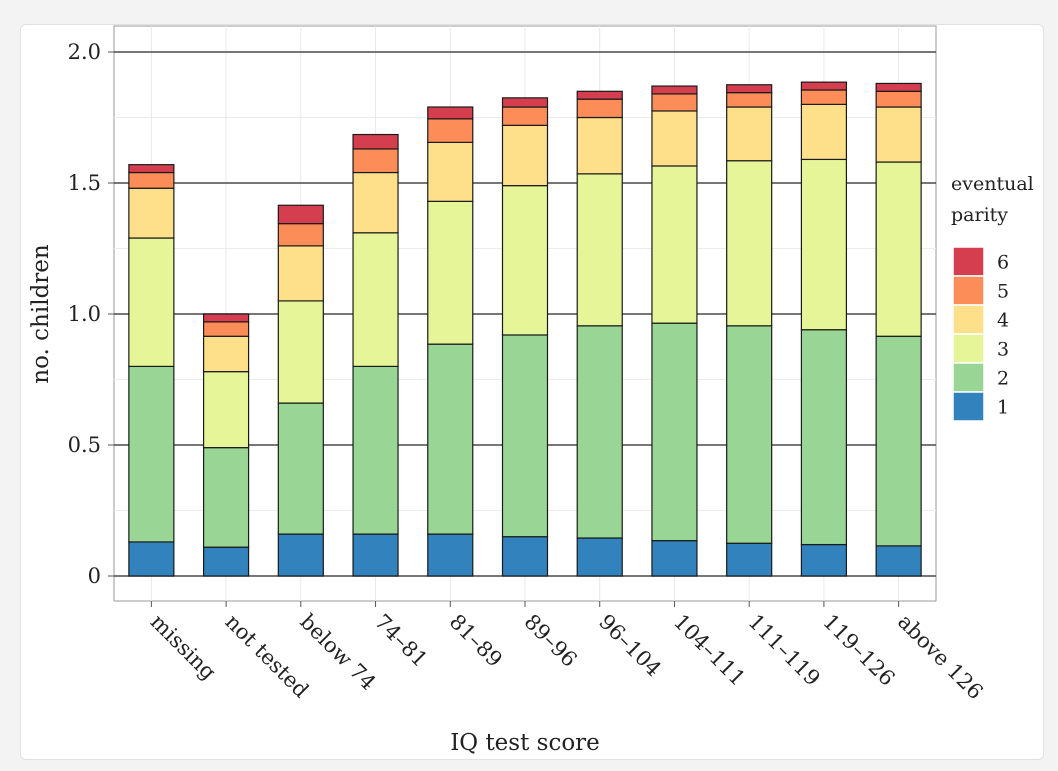  Describe the element at coordinates (784, 650) in the screenshot. I see `x-tick-label: 111–119` at that location.